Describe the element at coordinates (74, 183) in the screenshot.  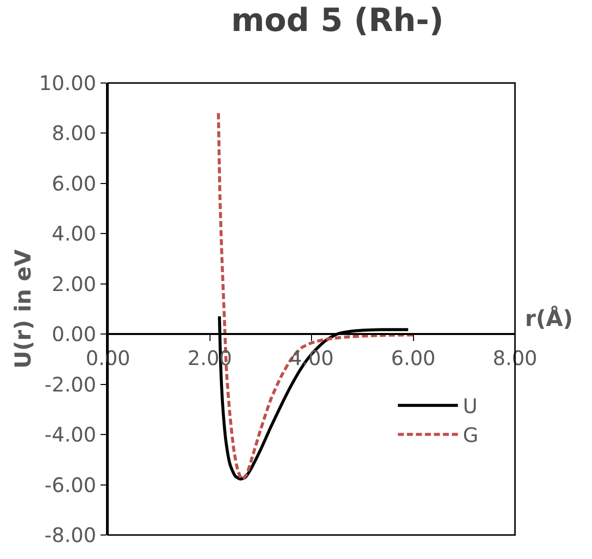
I see `y-tick-label: 6.00` at that location.